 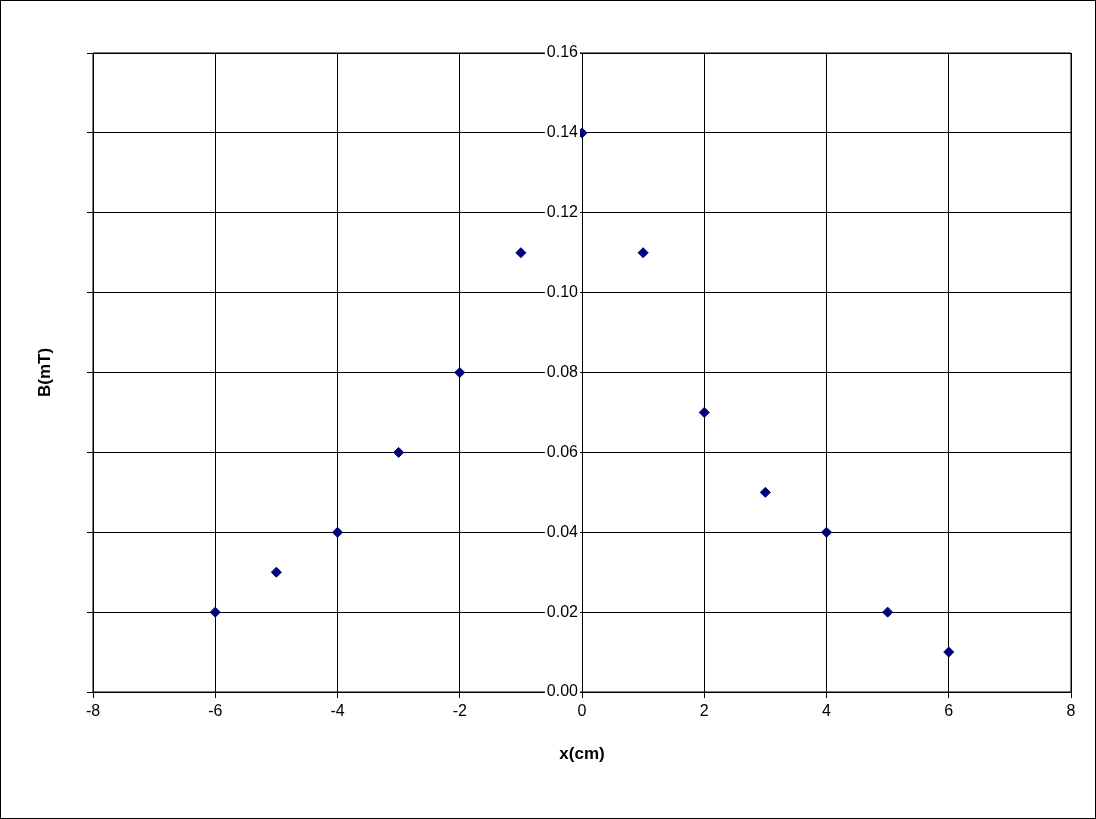 I want to click on x-tick-label: 8, so click(x=1071, y=711).